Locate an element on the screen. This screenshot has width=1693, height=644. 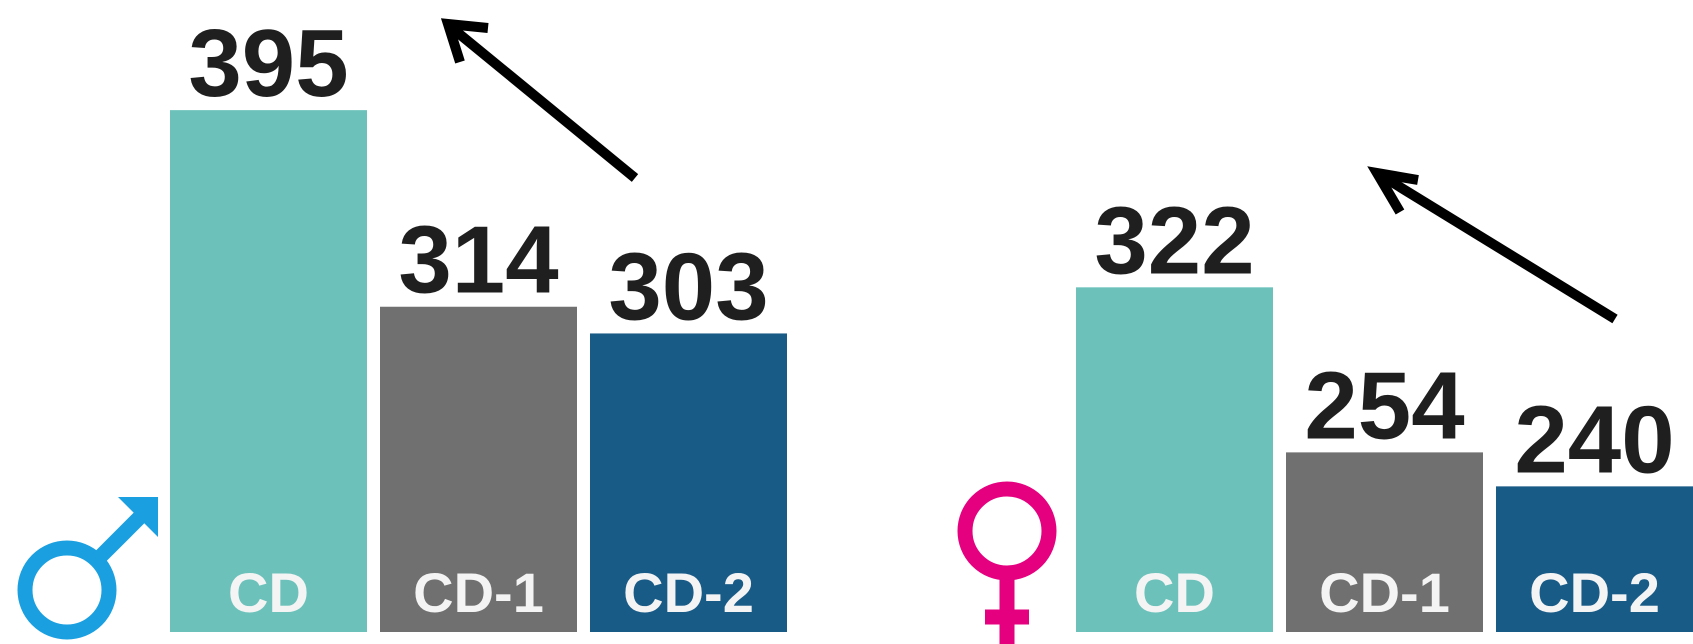
value-label: 322 is located at coordinates (1174, 240).